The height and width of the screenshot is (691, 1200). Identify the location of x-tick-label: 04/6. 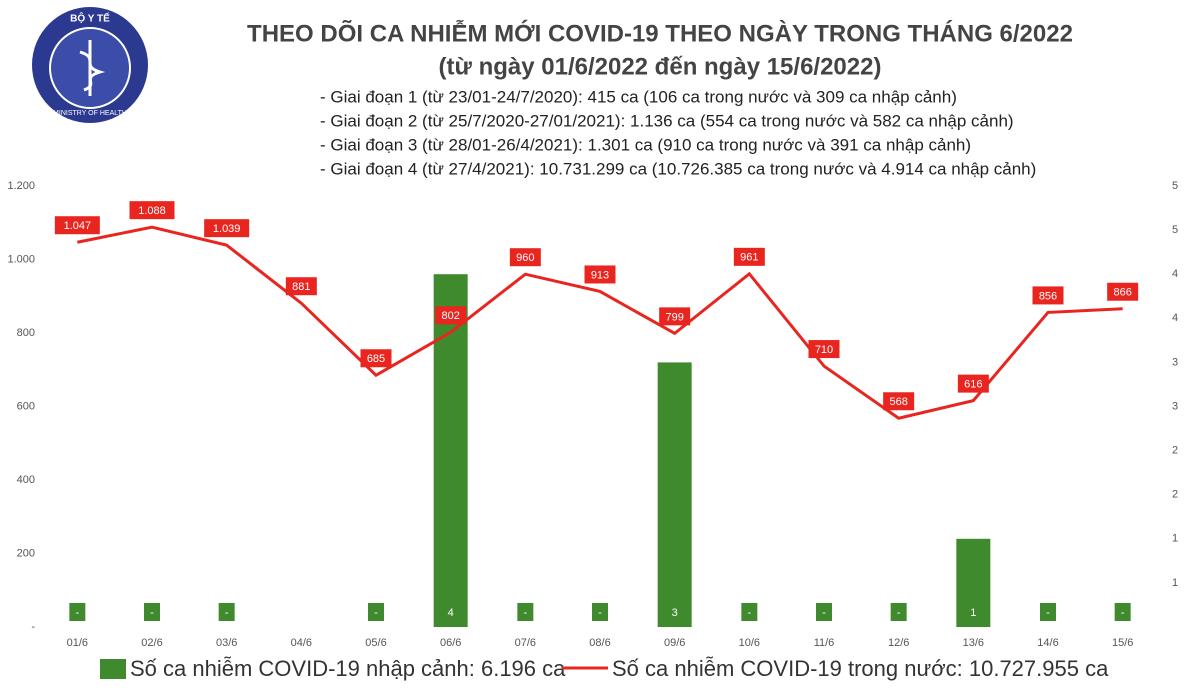
(301, 643).